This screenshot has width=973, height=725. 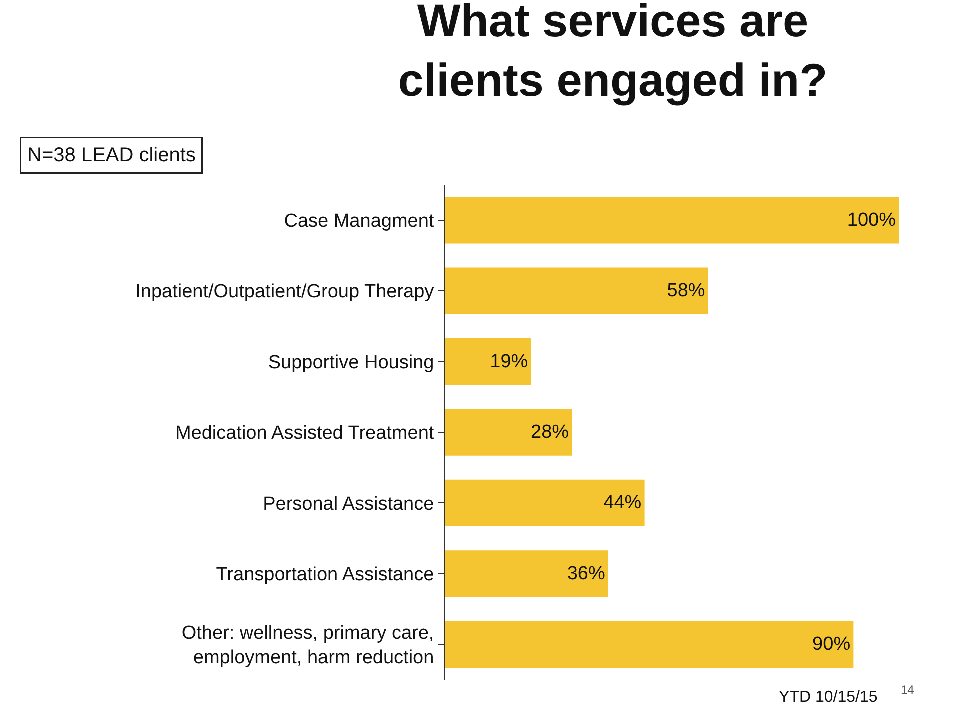 I want to click on data-label: 19%, so click(x=509, y=361).